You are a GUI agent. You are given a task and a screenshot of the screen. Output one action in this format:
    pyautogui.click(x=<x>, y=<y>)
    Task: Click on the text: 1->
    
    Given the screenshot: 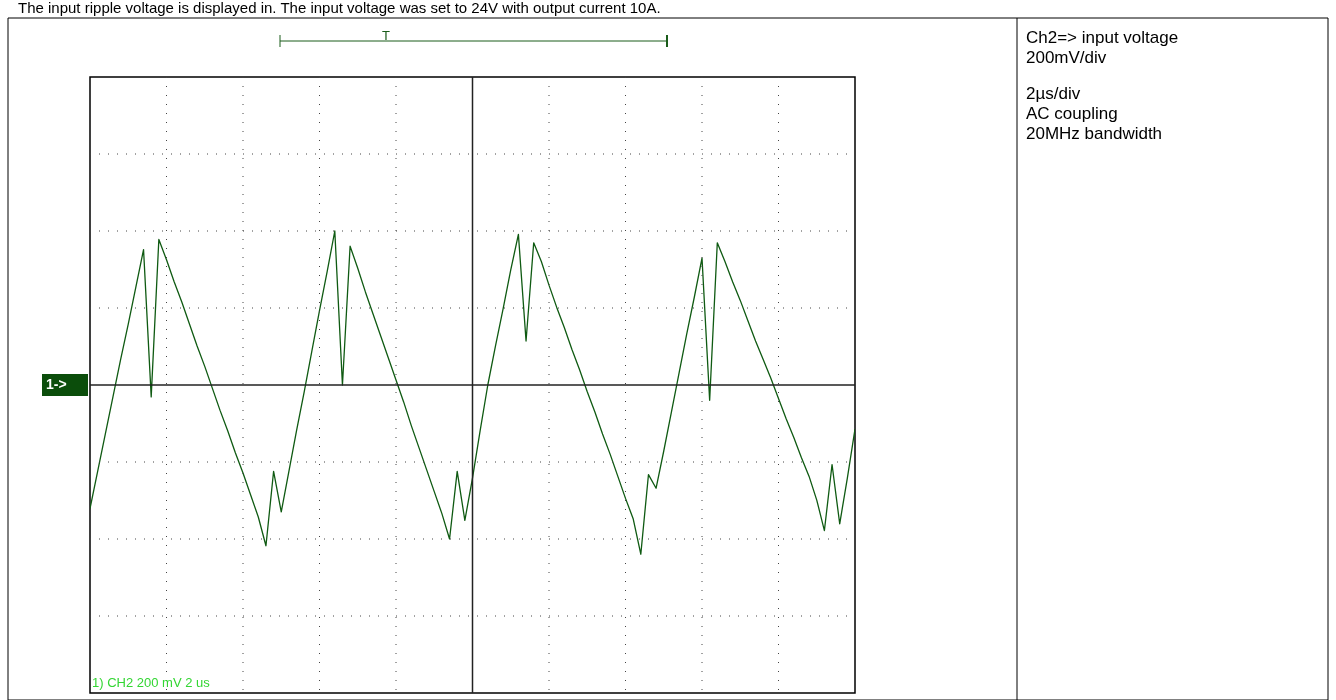 What is the action you would take?
    pyautogui.click(x=56, y=384)
    